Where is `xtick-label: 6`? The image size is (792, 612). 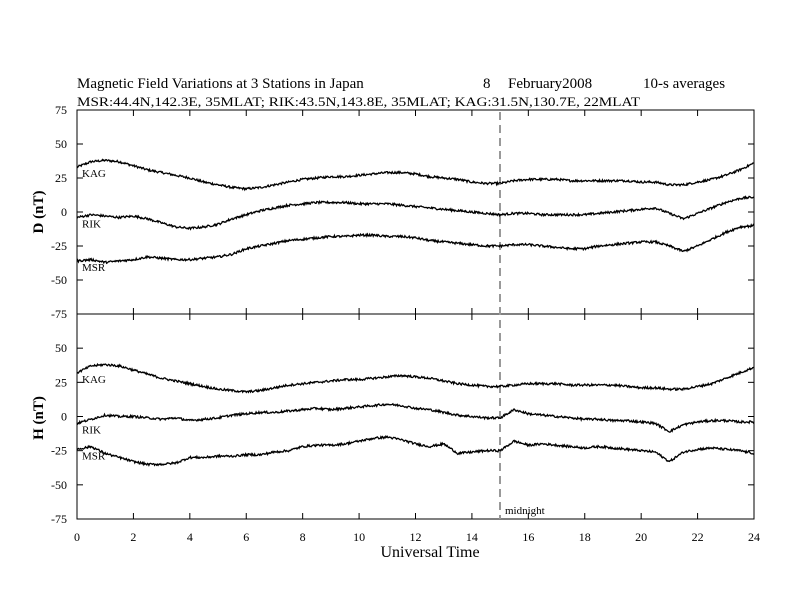
xtick-label: 6 is located at coordinates (246, 537).